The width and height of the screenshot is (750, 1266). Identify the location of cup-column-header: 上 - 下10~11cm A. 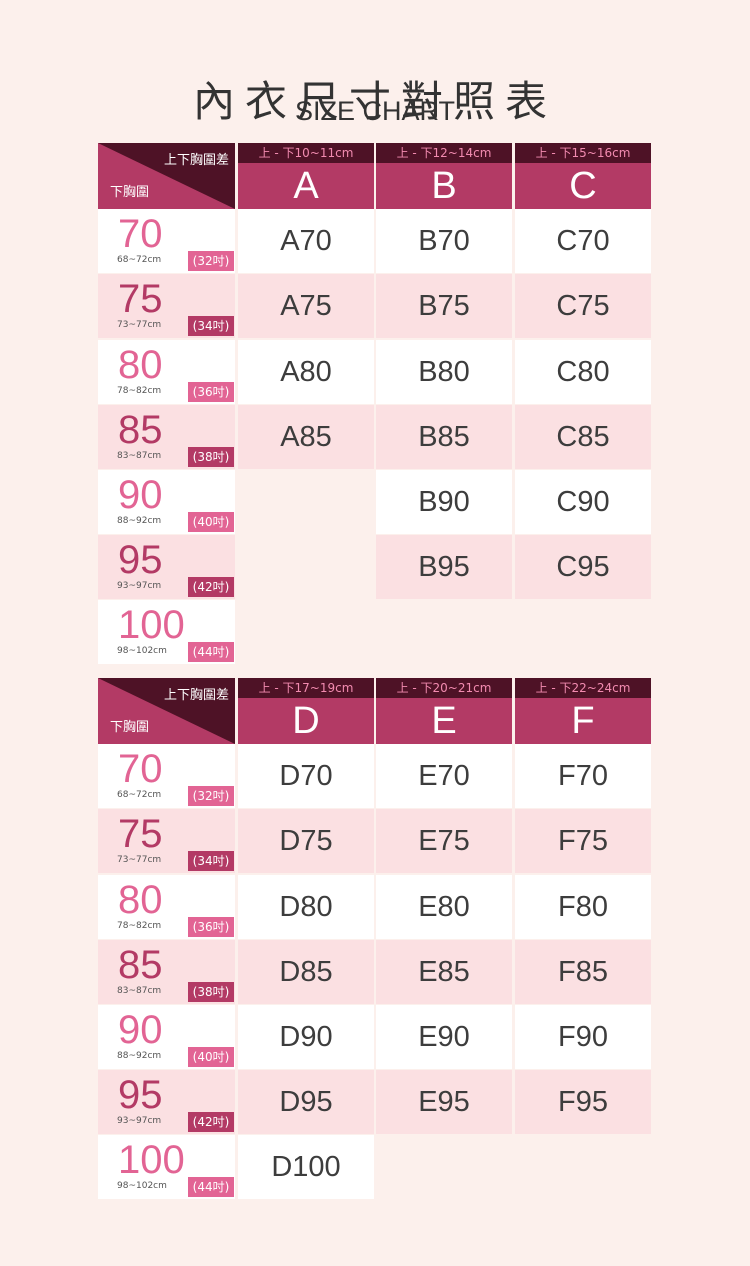
(306, 176).